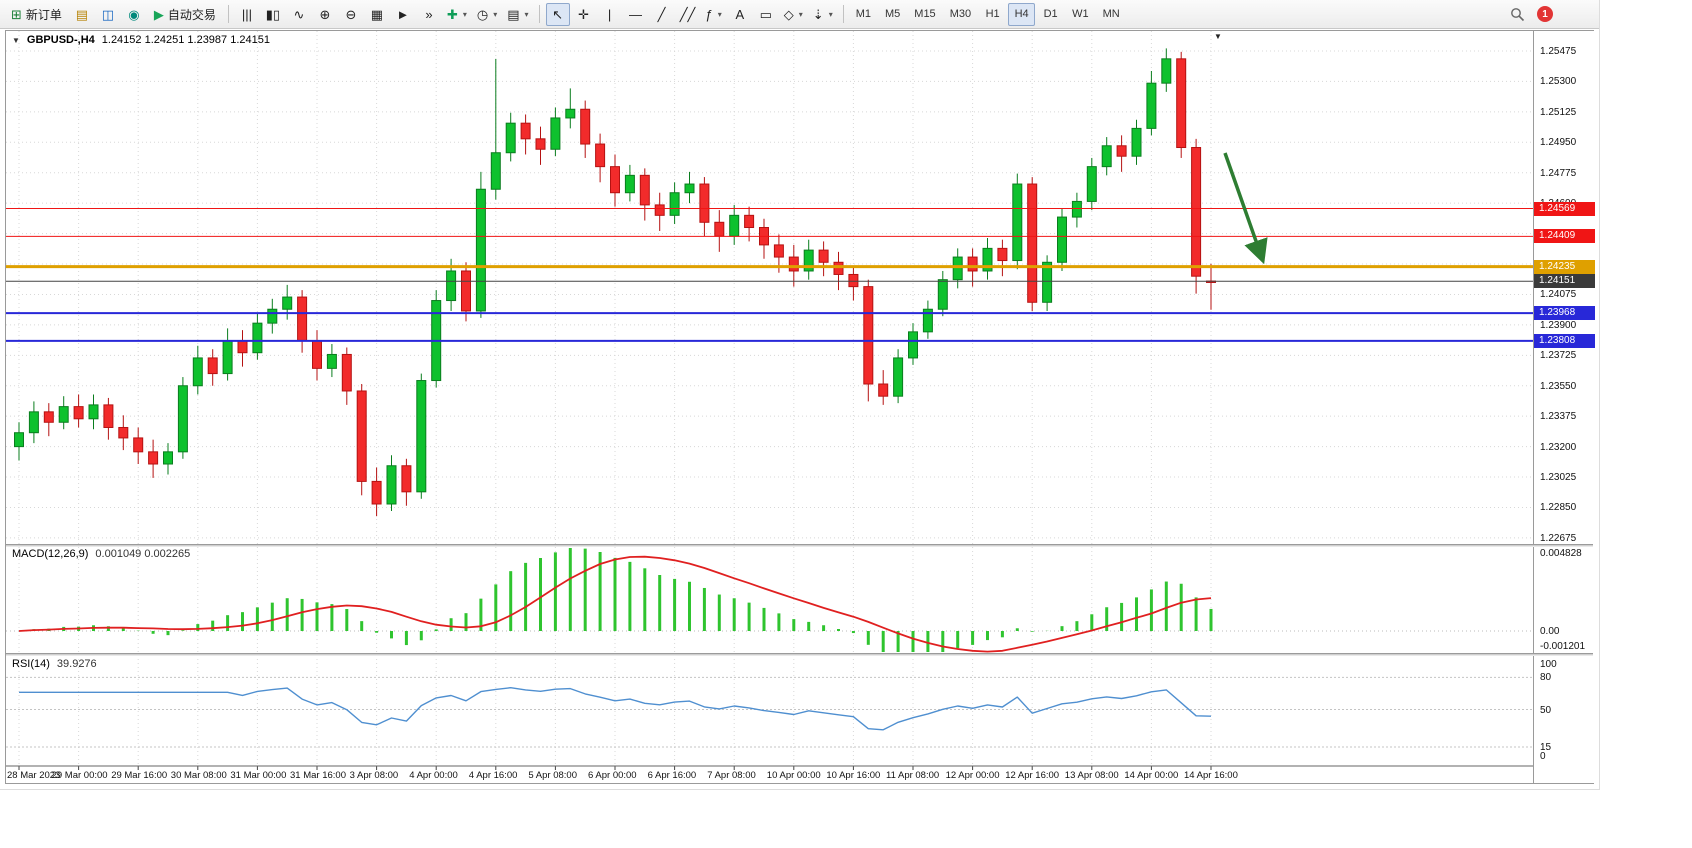 The width and height of the screenshot is (1692, 848). What do you see at coordinates (1245, 208) in the screenshot?
I see `down-arrow-annotation` at bounding box center [1245, 208].